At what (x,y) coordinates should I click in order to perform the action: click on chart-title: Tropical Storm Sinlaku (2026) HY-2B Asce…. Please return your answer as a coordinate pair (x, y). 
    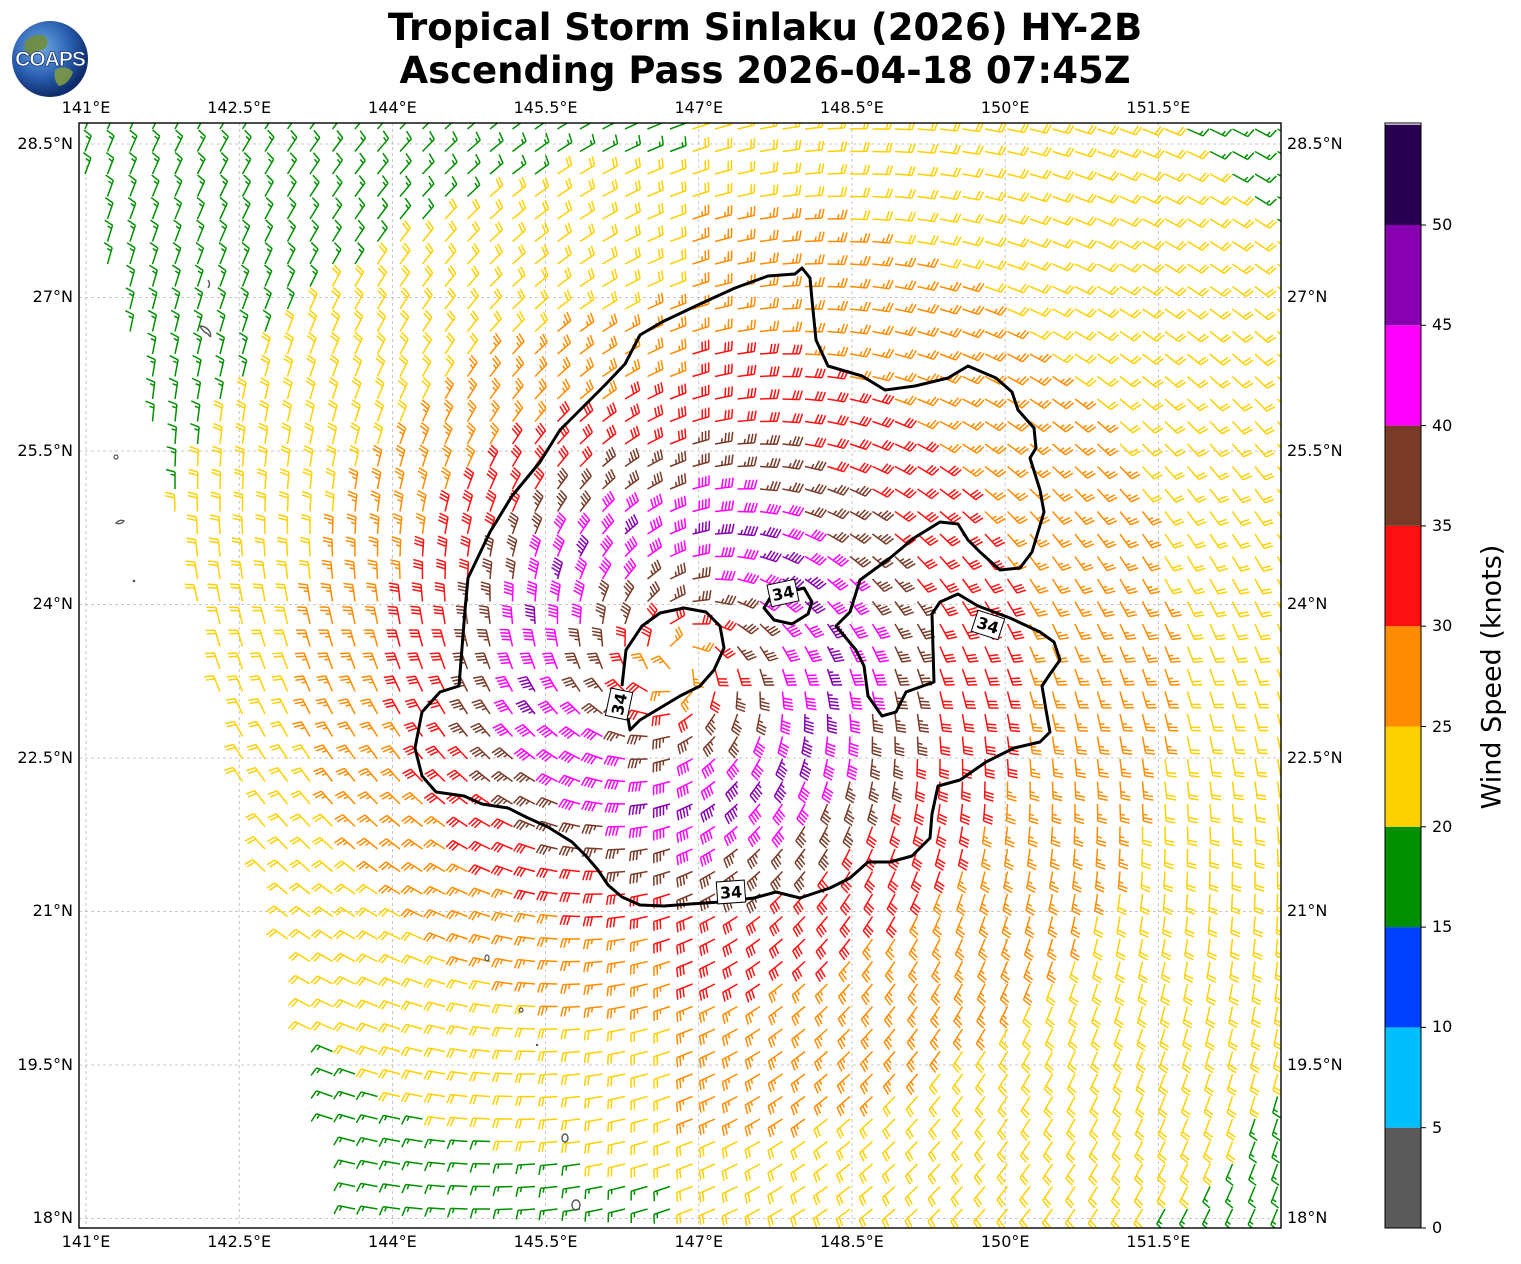
    Looking at the image, I should click on (765, 49).